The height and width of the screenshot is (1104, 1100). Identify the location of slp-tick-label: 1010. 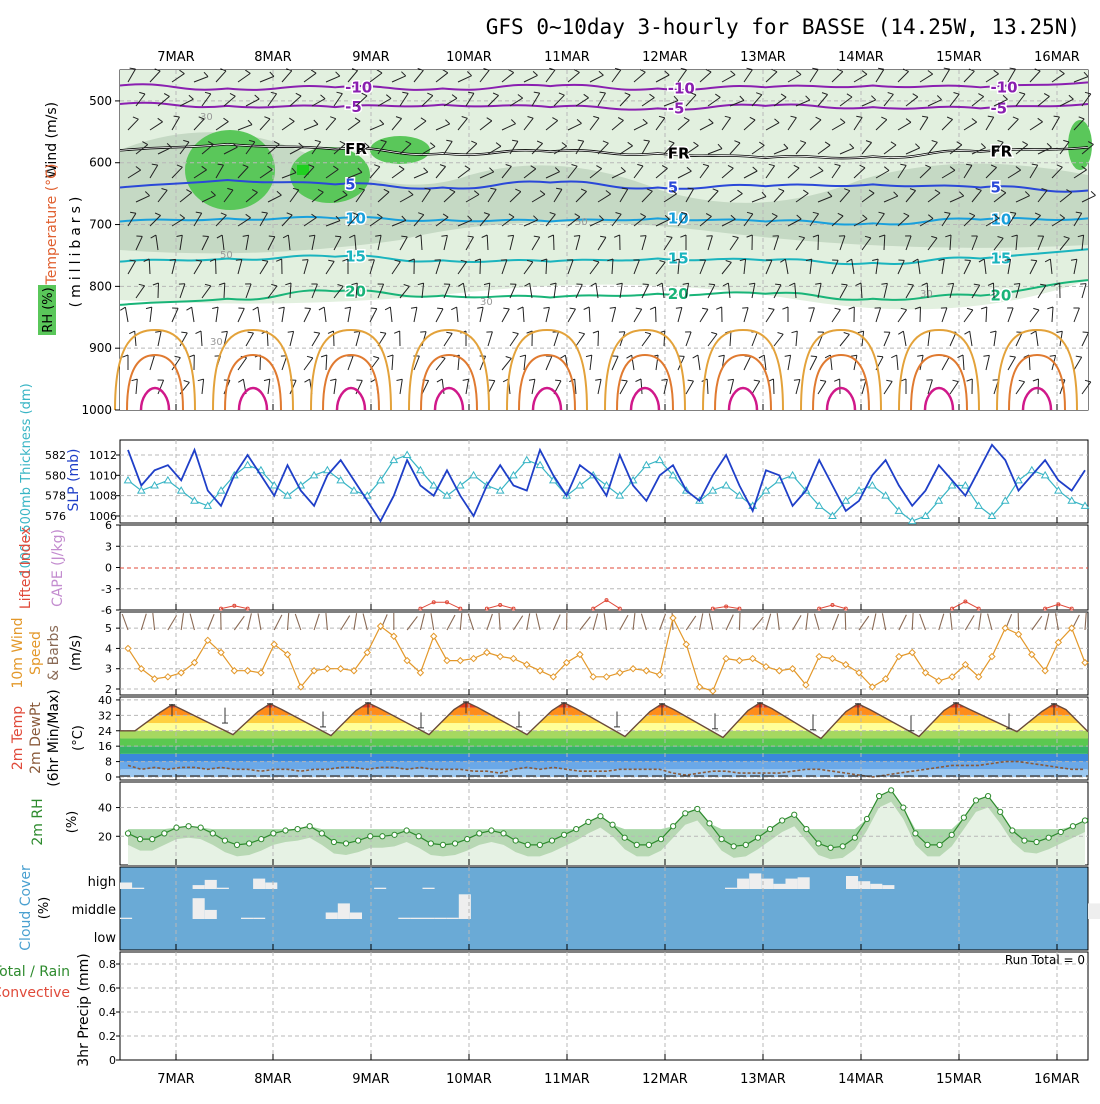
(103, 475).